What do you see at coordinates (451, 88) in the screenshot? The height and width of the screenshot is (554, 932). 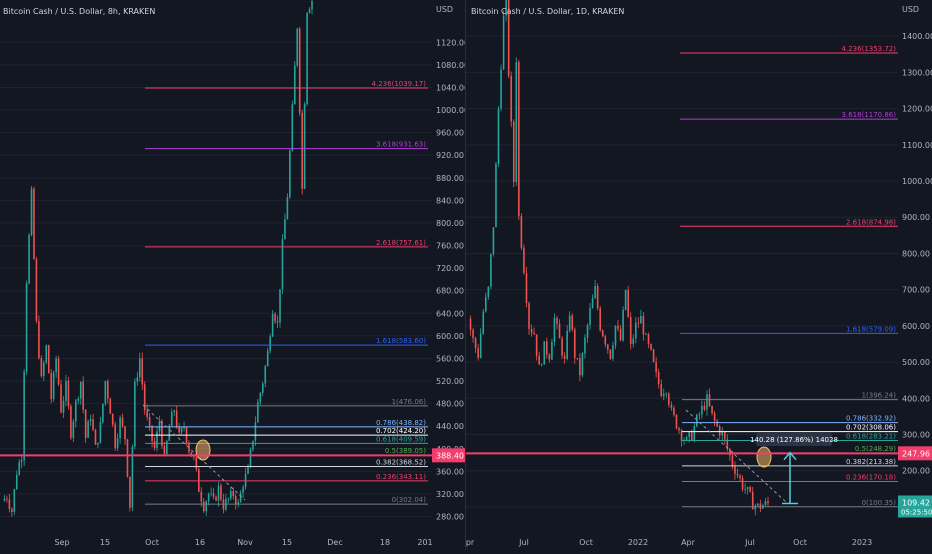 I see `y-tick-label: 1040.00` at bounding box center [451, 88].